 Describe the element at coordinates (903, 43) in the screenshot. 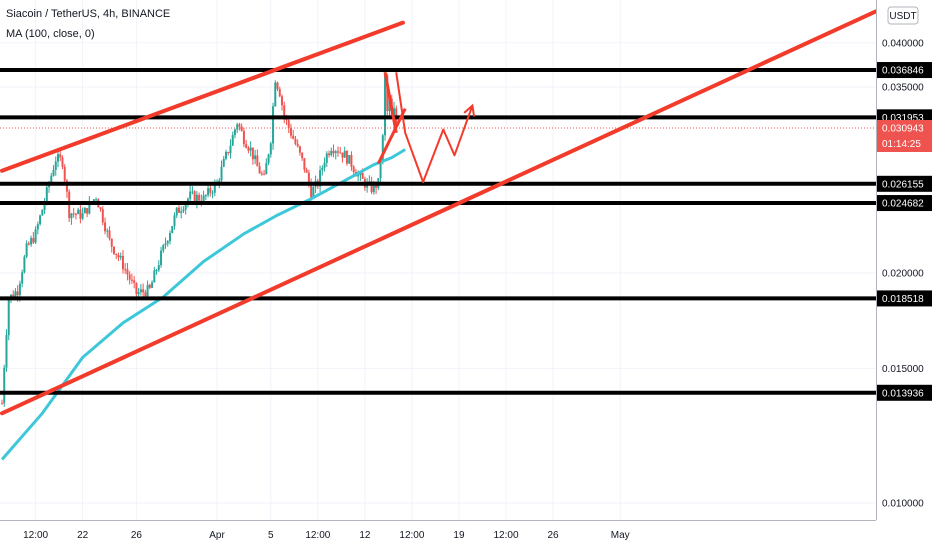

I see `y-tick-label: 0.040000` at that location.